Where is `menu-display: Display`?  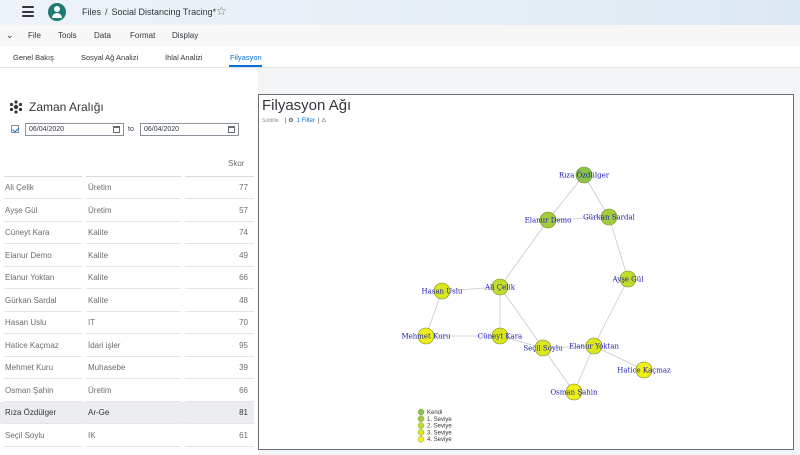
menu-display: Display is located at coordinates (185, 35).